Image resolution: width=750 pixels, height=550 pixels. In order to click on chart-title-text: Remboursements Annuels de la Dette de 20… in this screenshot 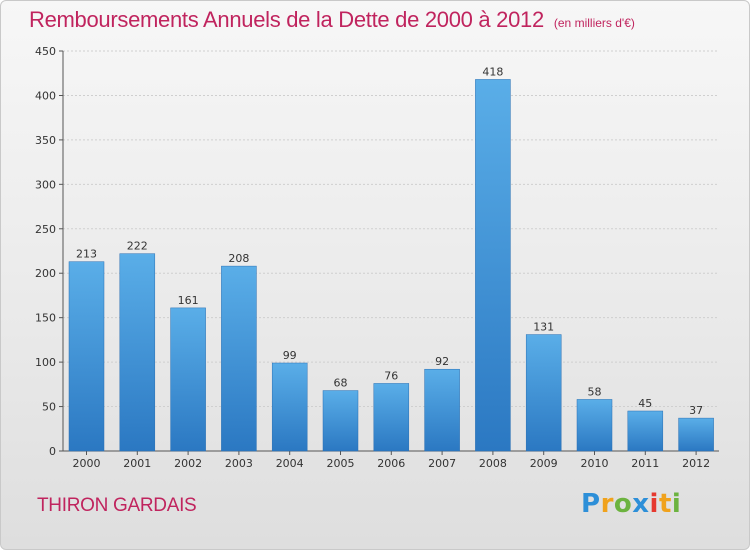, I will do `click(286, 19)`.